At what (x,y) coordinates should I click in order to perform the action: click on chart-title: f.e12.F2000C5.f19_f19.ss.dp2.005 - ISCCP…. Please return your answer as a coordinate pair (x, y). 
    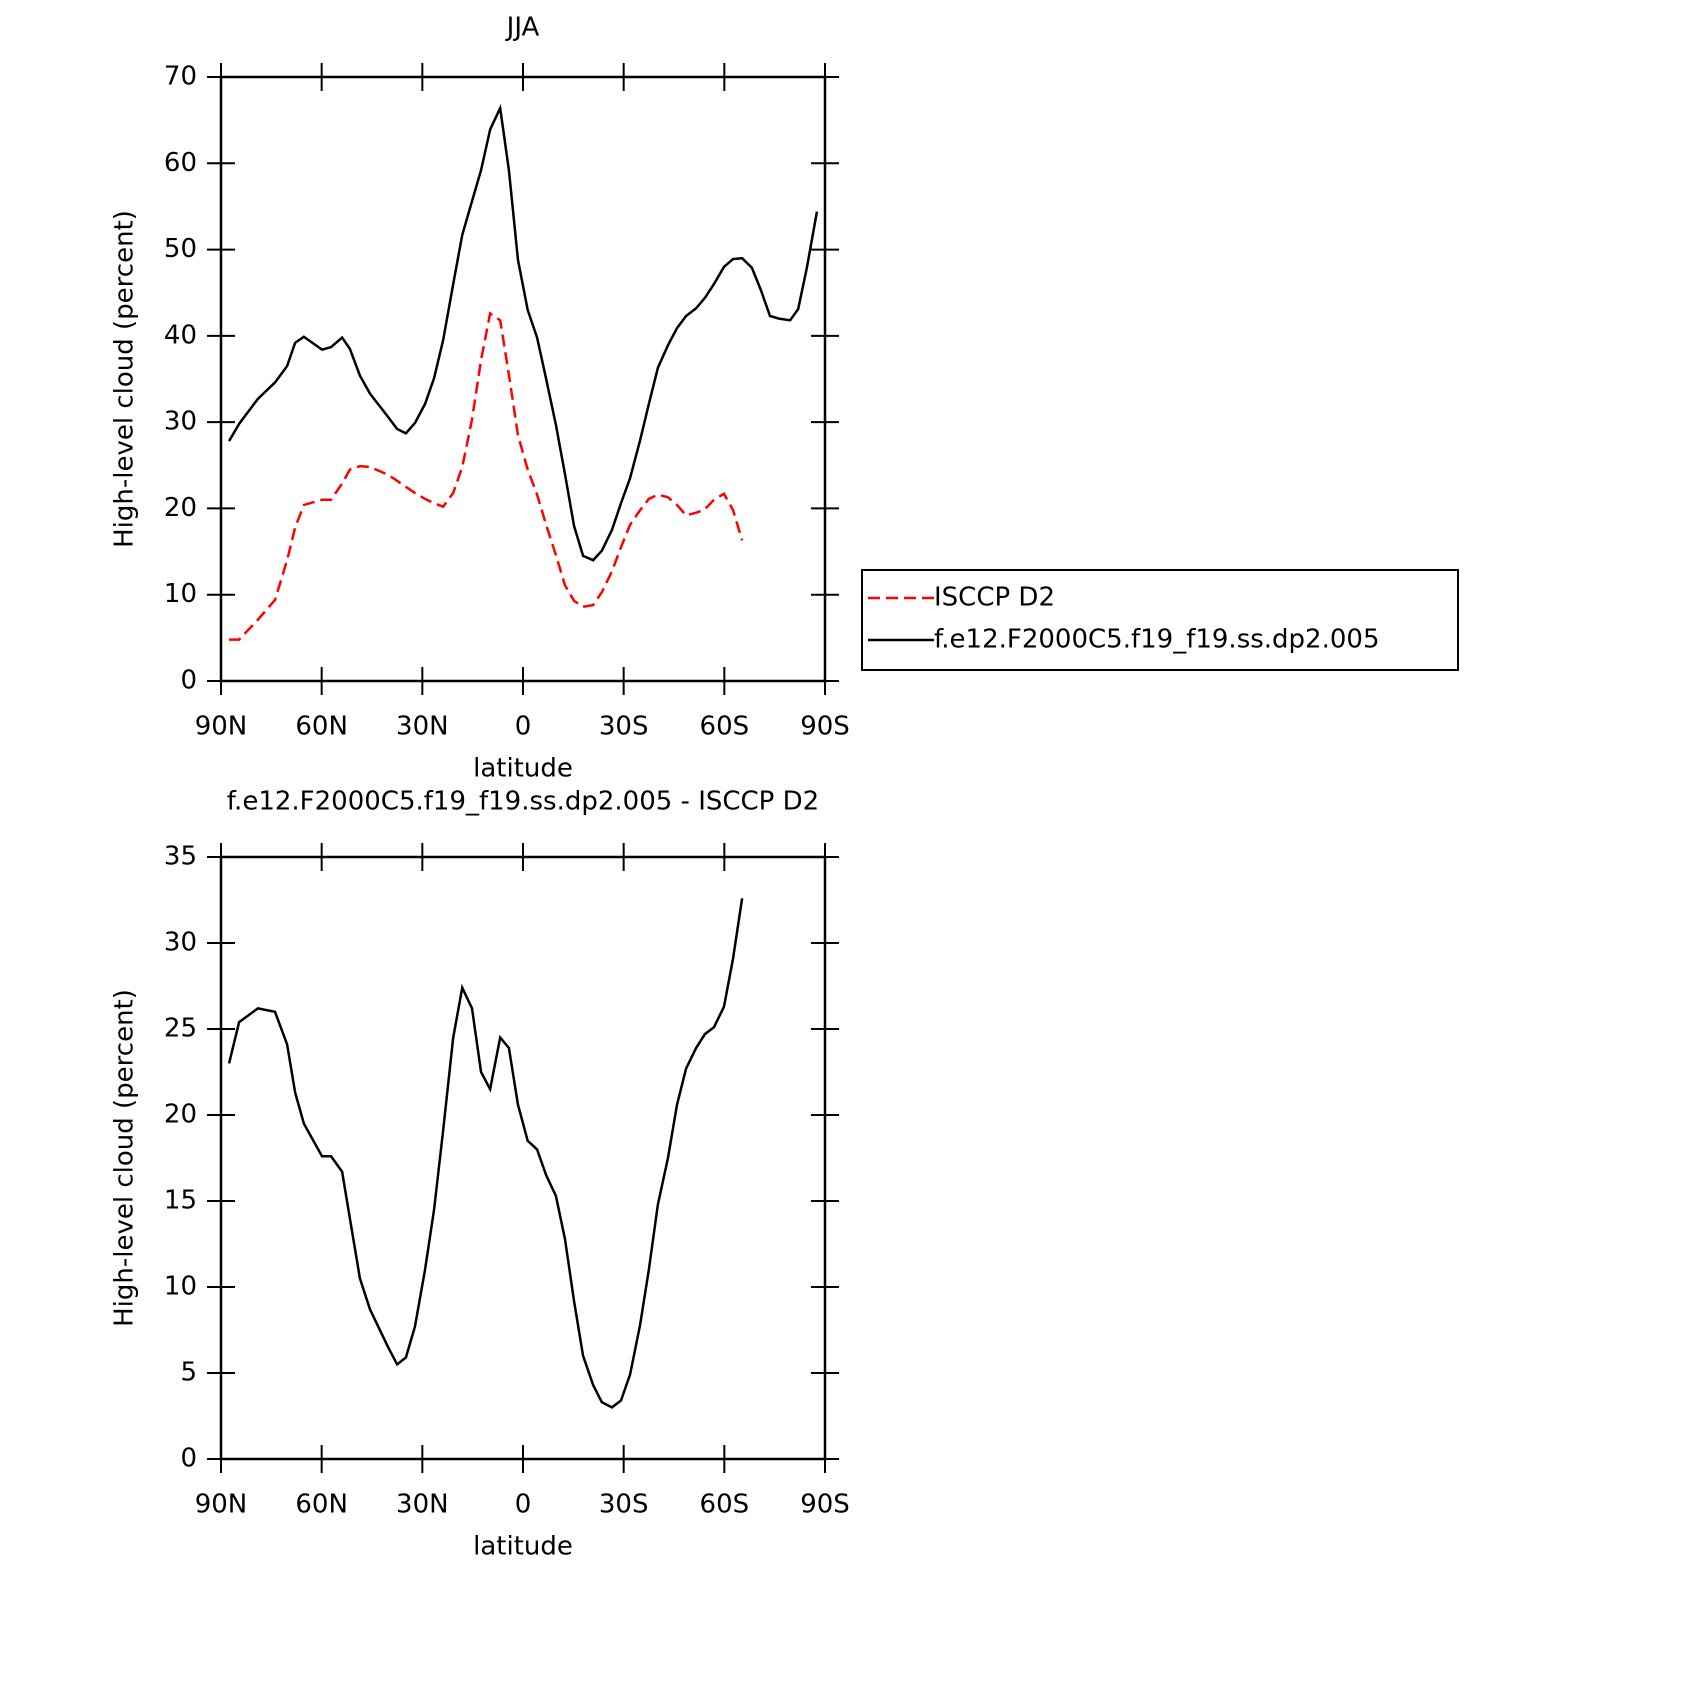
    Looking at the image, I should click on (523, 802).